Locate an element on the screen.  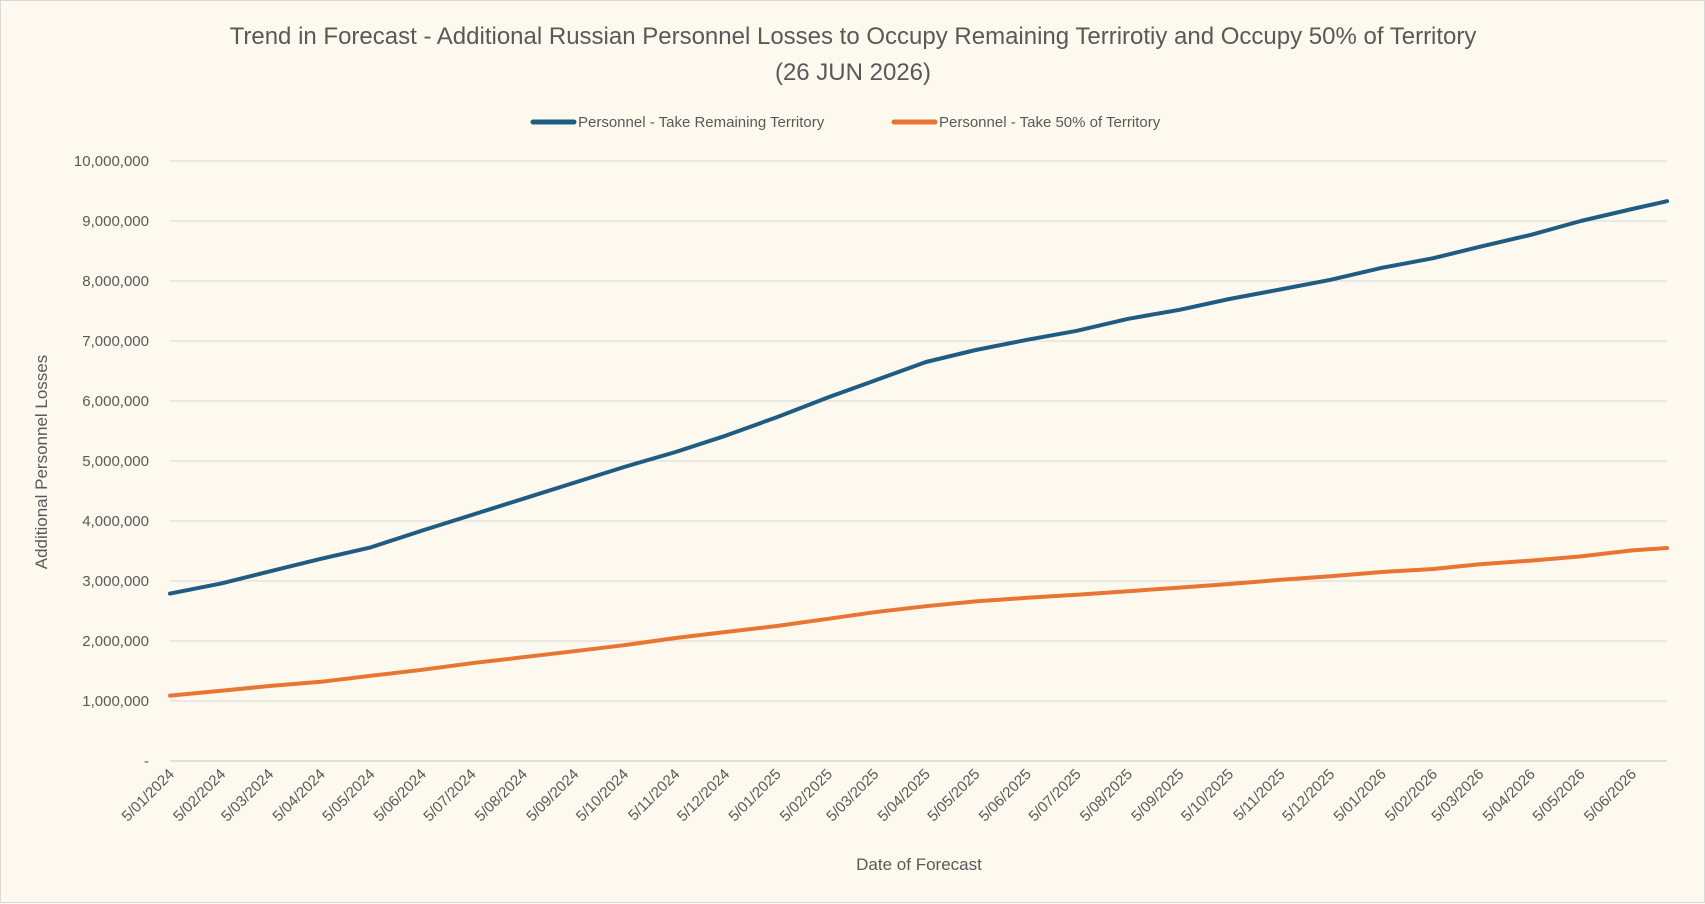
y-tick-label: 10,000,000 is located at coordinates (111, 161).